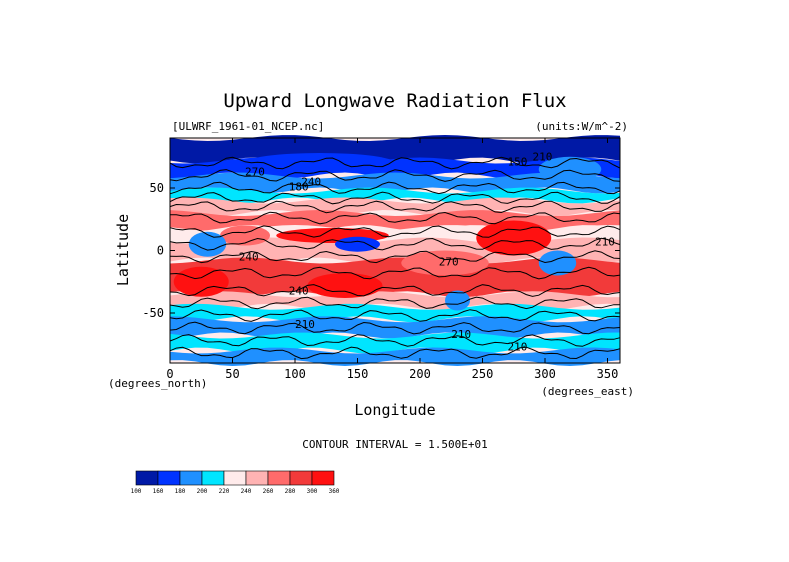 The width and height of the screenshot is (789, 562). What do you see at coordinates (394, 444) in the screenshot?
I see `contour-interval-label: CONTOUR INTERVAL = 1.500E+01` at bounding box center [394, 444].